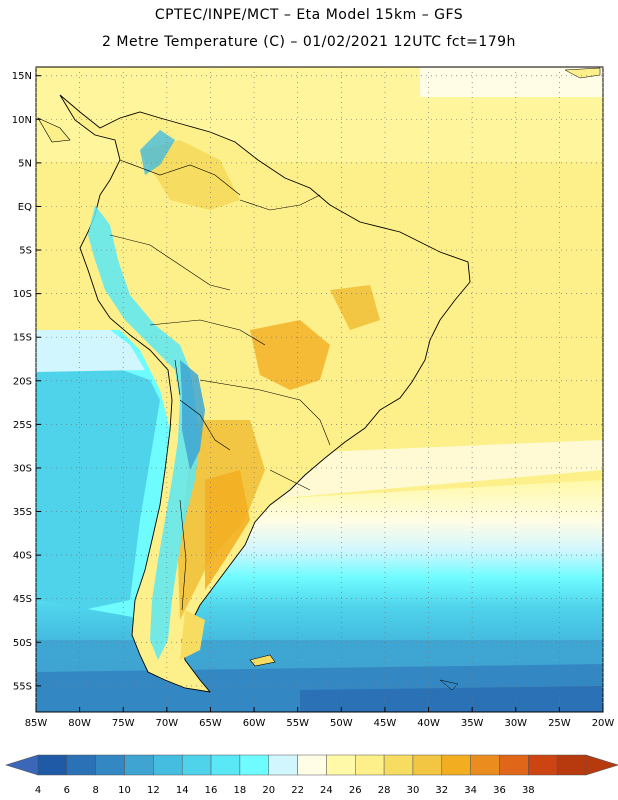 The image size is (618, 800). What do you see at coordinates (341, 723) in the screenshot?
I see `lon-tick-label: 50W` at bounding box center [341, 723].